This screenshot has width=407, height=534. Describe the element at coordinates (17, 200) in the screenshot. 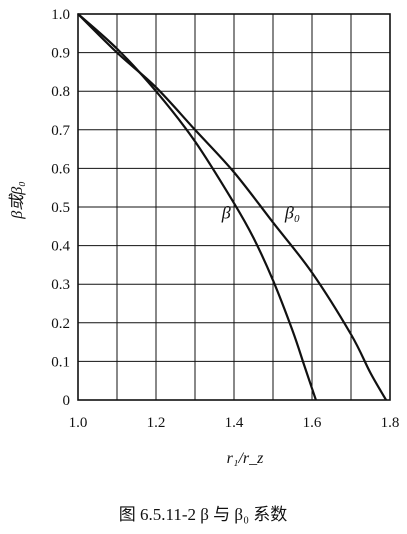

I see `y-axis-label: β或β₀` at that location.